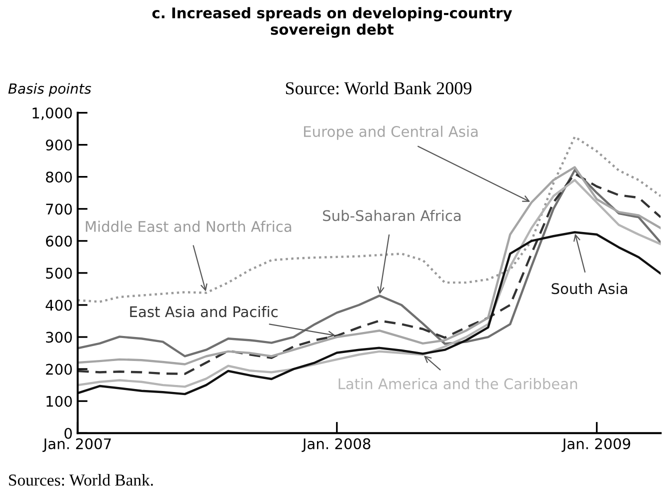 The image size is (664, 499). What do you see at coordinates (596, 445) in the screenshot?
I see `x-tick-label: Jan. 2009` at bounding box center [596, 445].